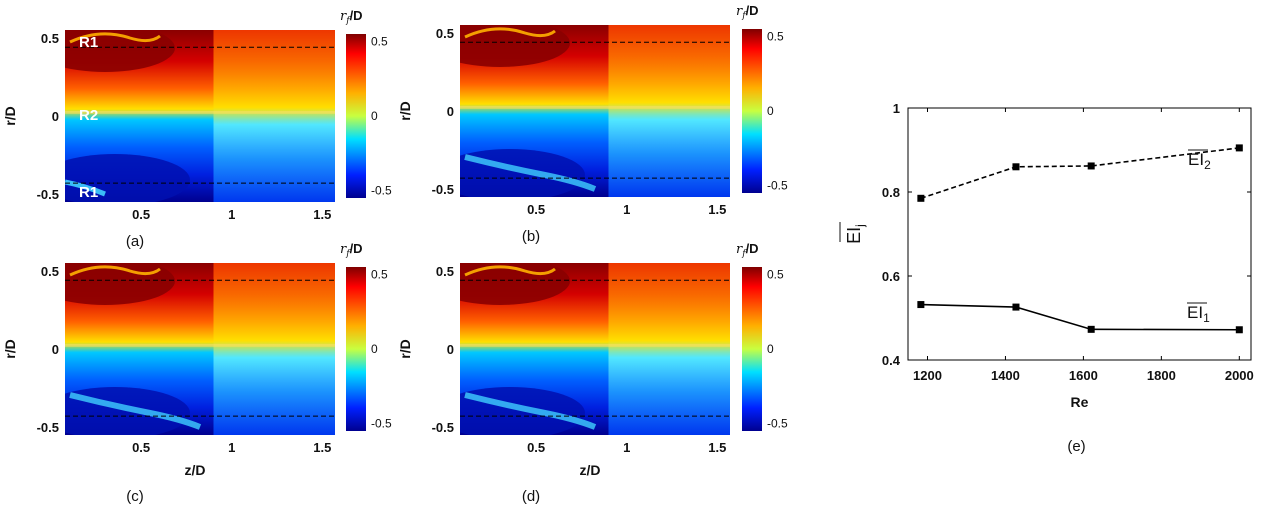 This screenshot has width=1280, height=527. What do you see at coordinates (927, 375) in the screenshot?
I see `x-tick-label: 1200` at bounding box center [927, 375].